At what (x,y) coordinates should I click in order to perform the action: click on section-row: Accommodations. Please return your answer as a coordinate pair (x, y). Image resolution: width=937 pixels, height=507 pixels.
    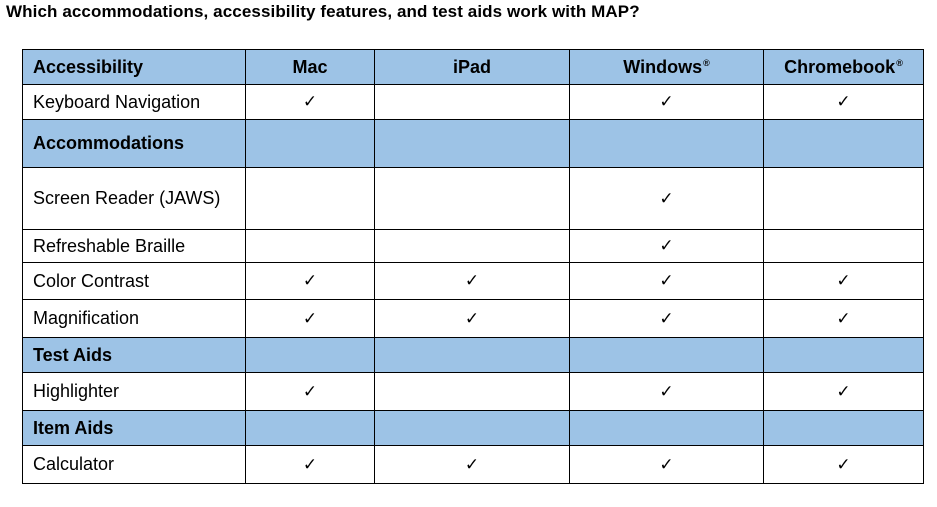
    Looking at the image, I should click on (473, 143).